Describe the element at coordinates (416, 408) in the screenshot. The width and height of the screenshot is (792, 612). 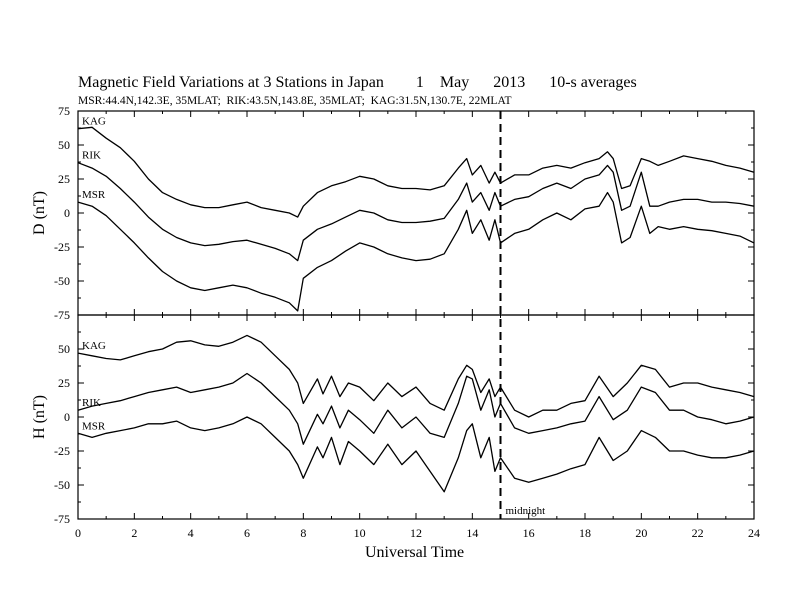
I see `series-H-RIK` at that location.